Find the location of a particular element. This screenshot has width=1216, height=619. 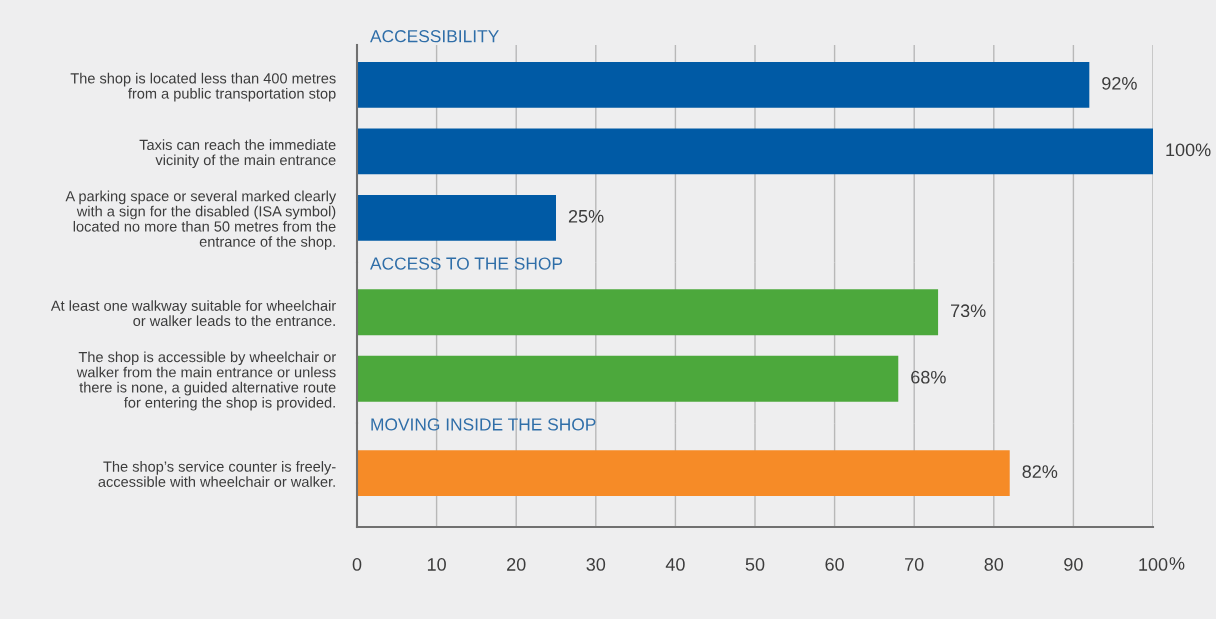

y-tick-label: At least one walkway suitable for wheelchair or walker leads to the entrance. is located at coordinates (193, 313).